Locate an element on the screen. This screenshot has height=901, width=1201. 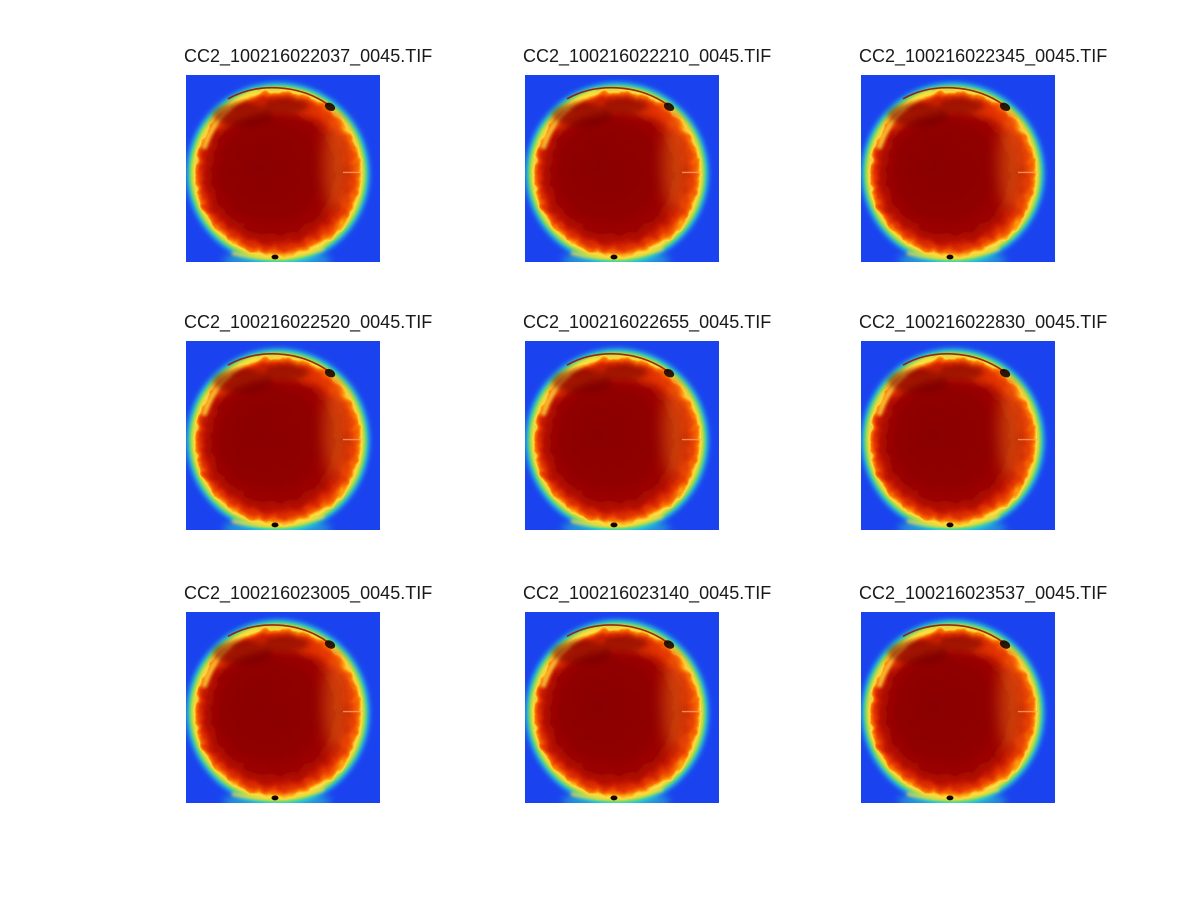
panel-title: CC2_100216022520_0045.TIF is located at coordinates (308, 322).